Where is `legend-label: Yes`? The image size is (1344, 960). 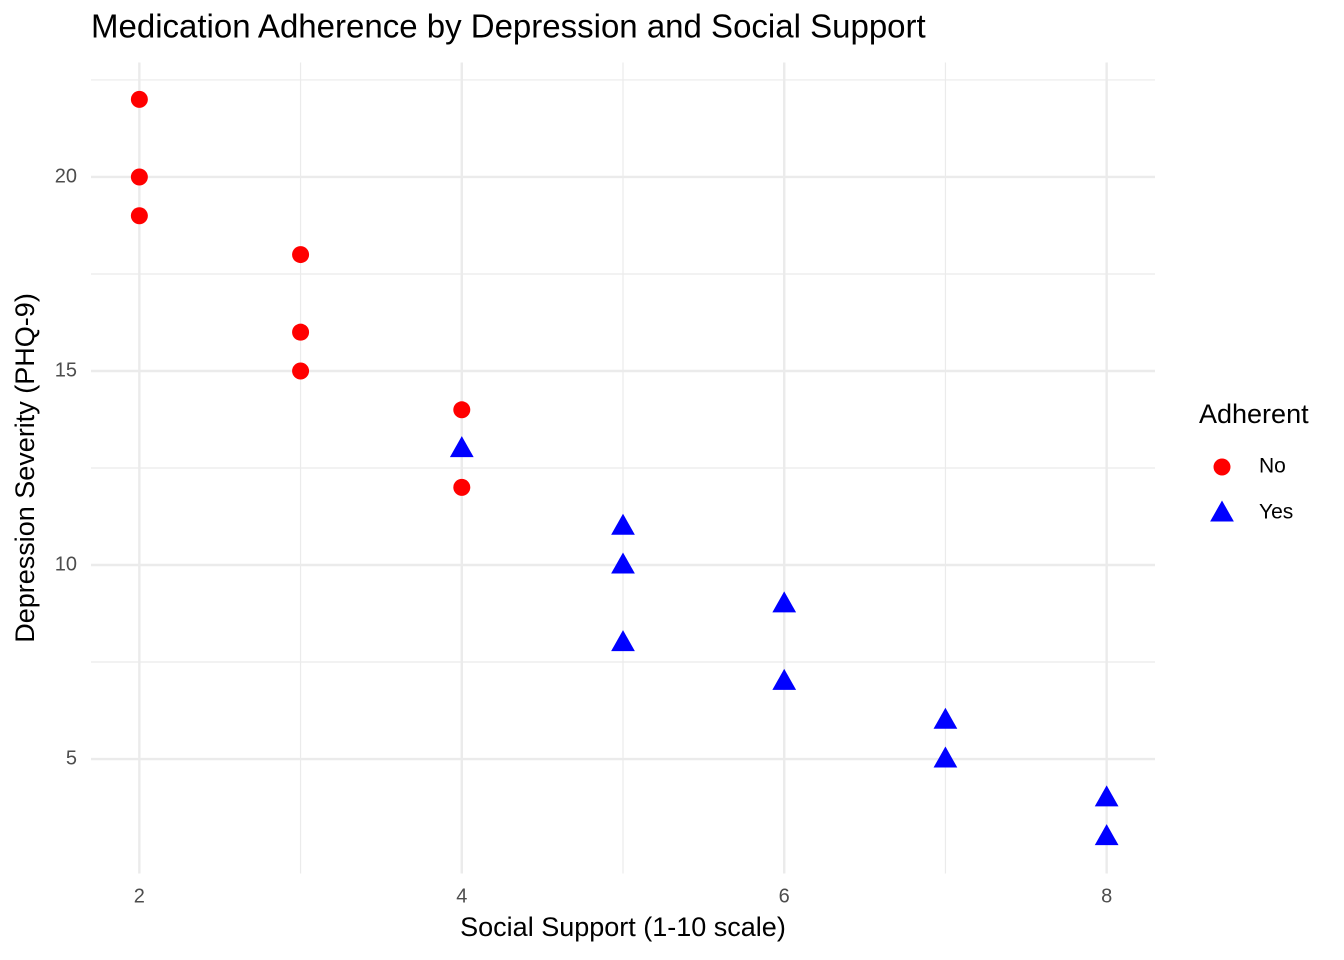 legend-label: Yes is located at coordinates (1276, 512).